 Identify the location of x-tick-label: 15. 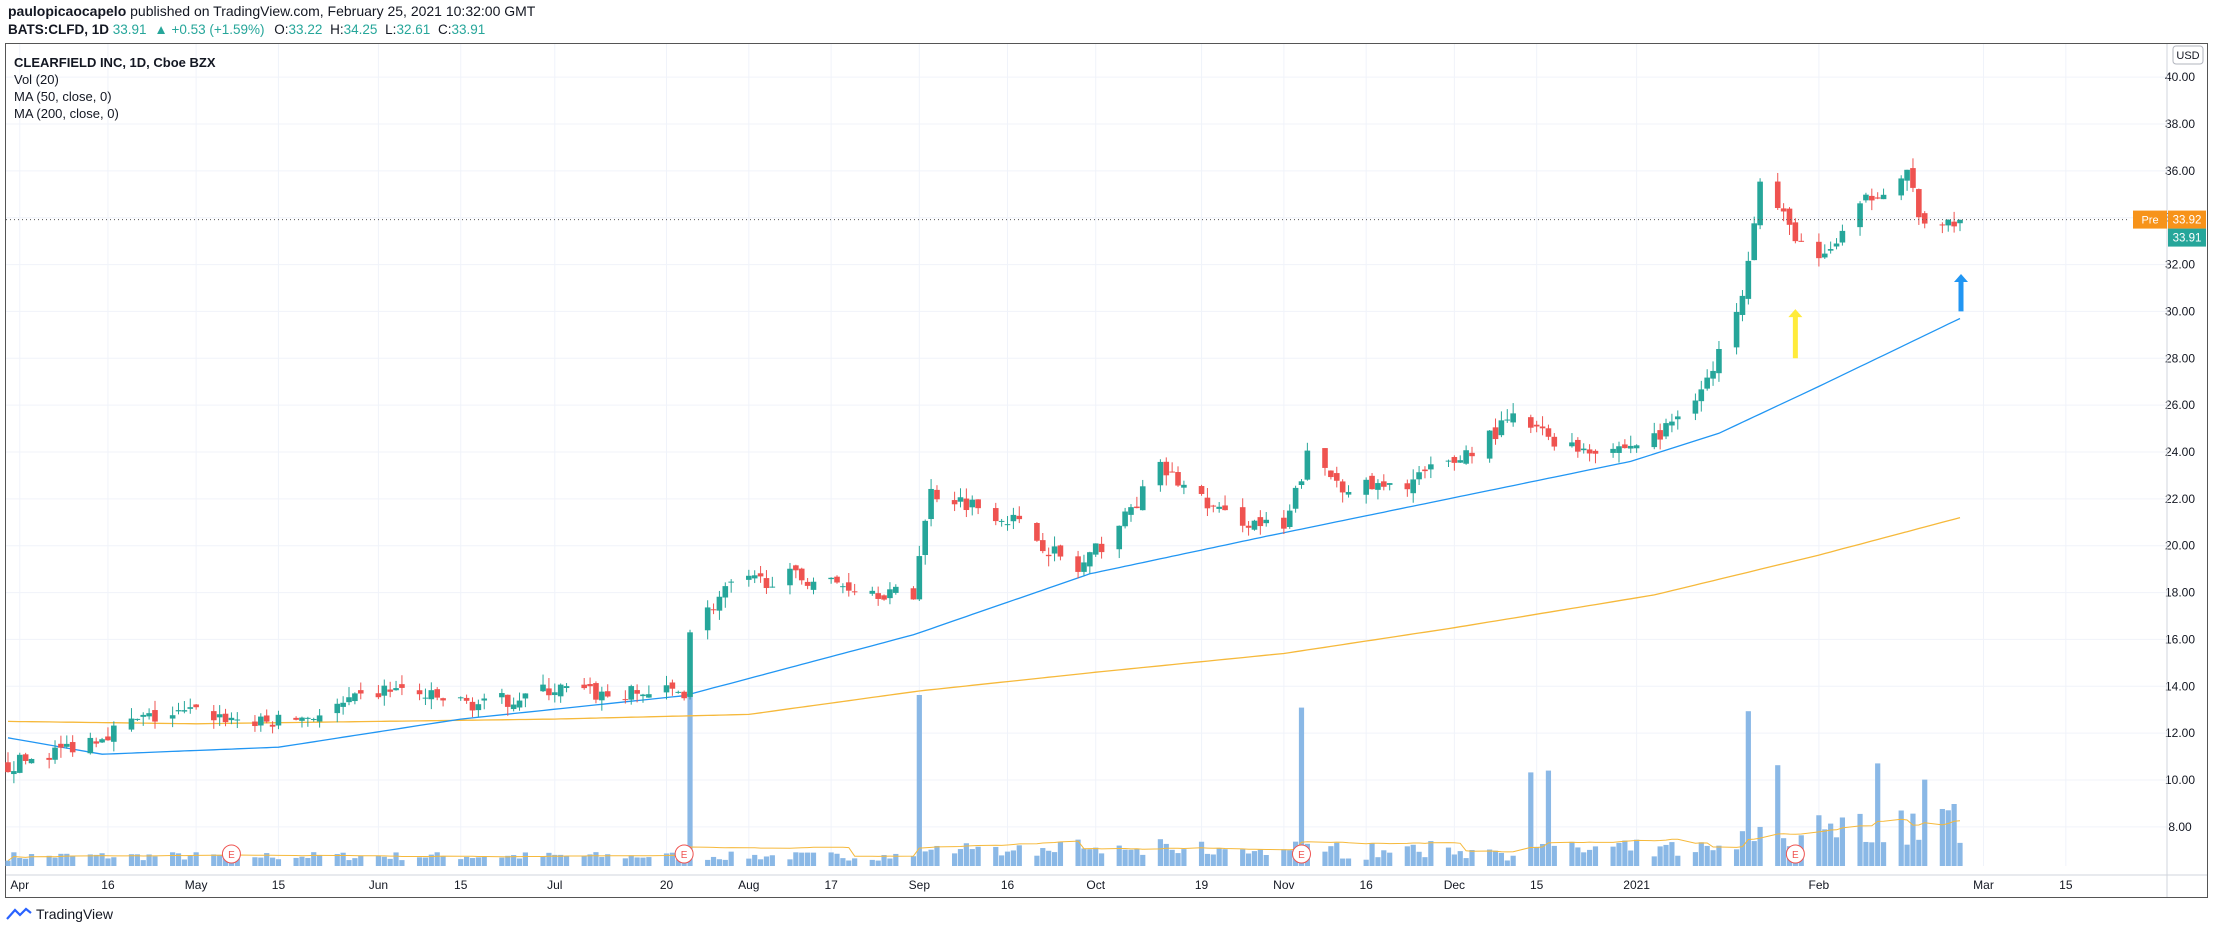
(461, 885).